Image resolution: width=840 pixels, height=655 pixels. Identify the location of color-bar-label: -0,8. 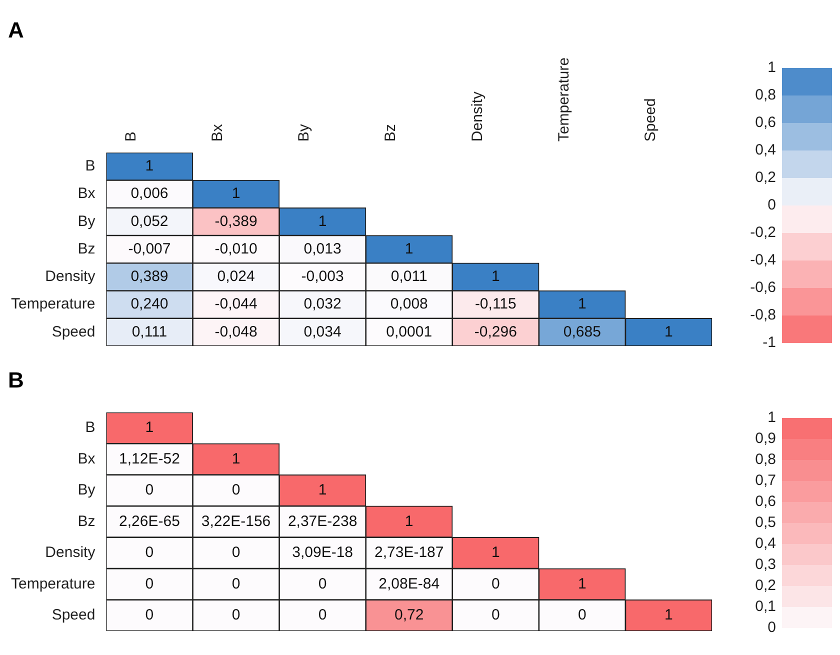
(763, 315).